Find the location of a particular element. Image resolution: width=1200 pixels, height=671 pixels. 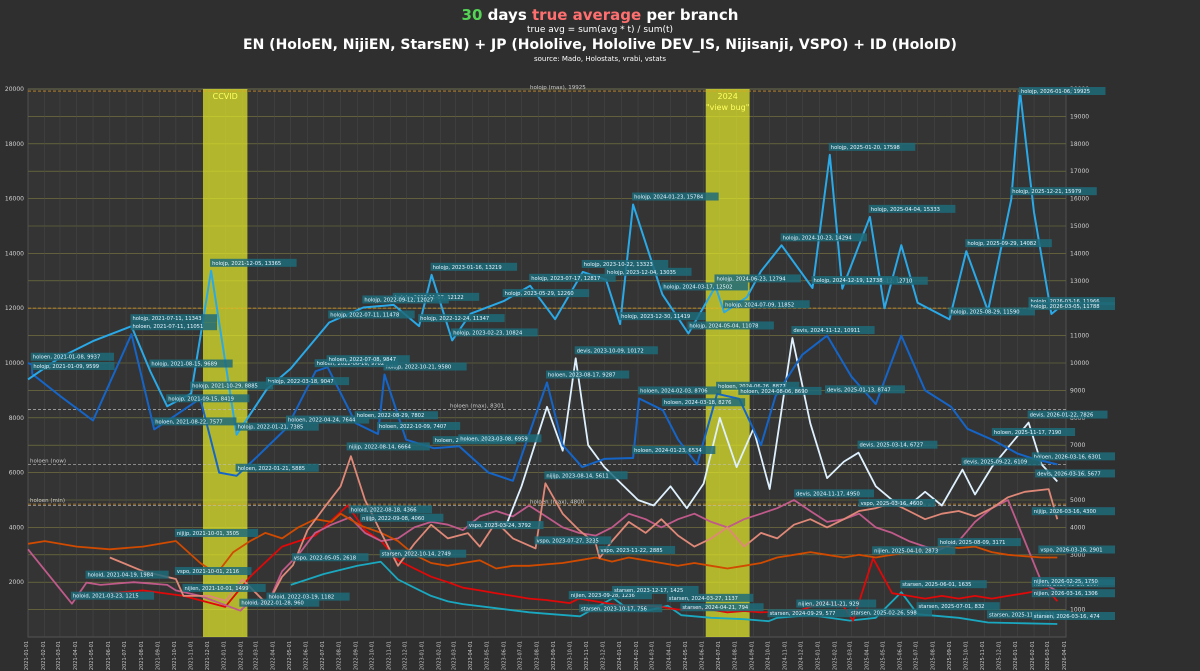

y-tick-label-left: 8000 is located at coordinates (16, 418).